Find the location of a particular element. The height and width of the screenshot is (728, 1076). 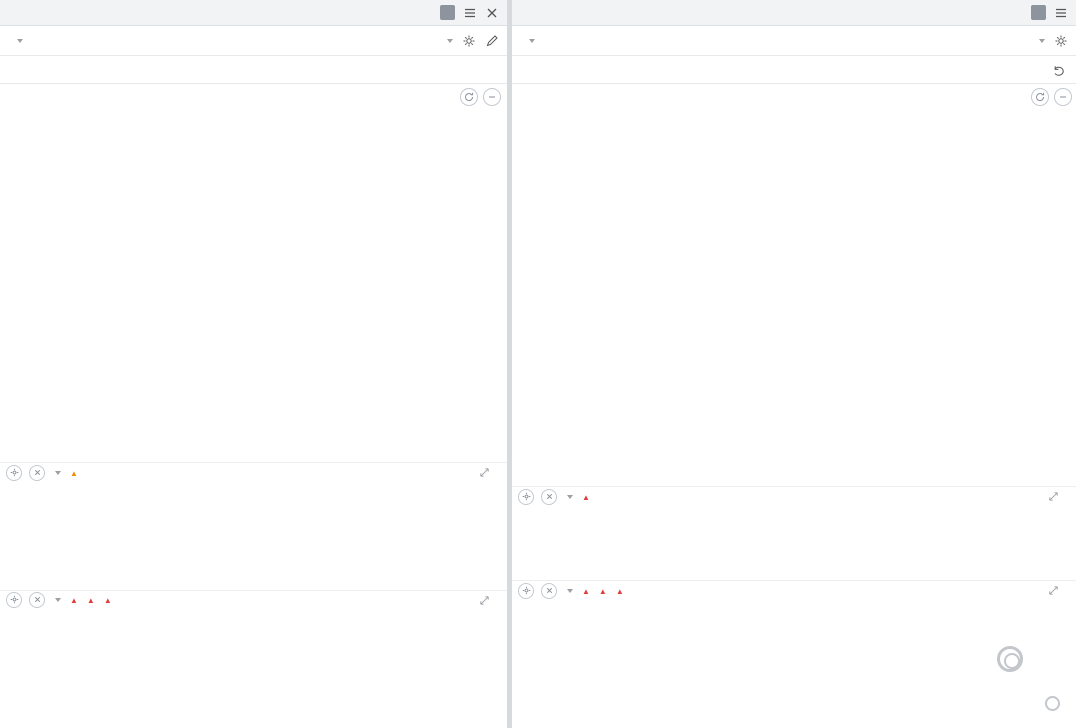

volume-chart-a50 is located at coordinates (253, 536).